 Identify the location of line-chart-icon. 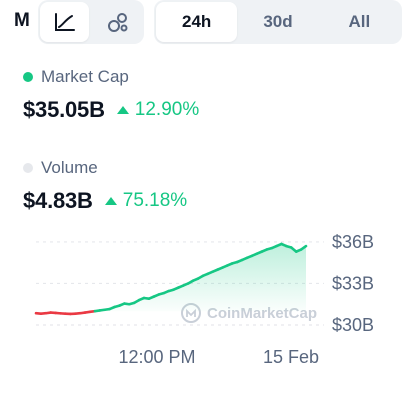
(64, 22).